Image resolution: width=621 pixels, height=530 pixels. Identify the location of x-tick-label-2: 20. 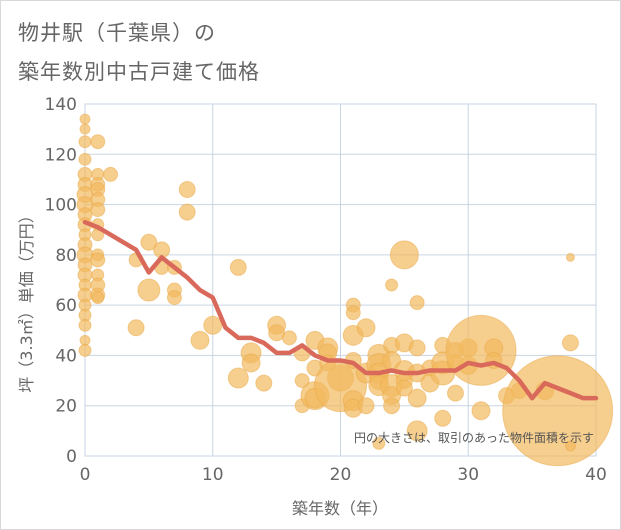
(341, 475).